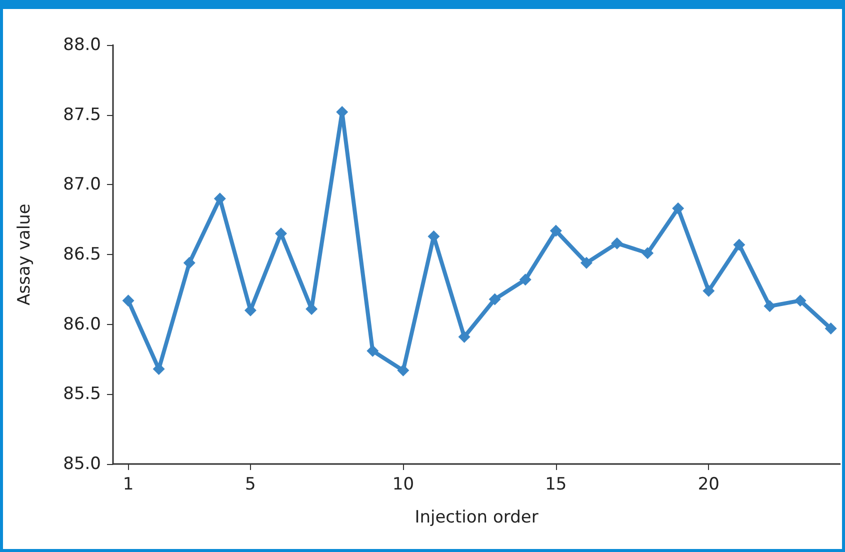  I want to click on y-tick-label: 85.0, so click(82, 464).